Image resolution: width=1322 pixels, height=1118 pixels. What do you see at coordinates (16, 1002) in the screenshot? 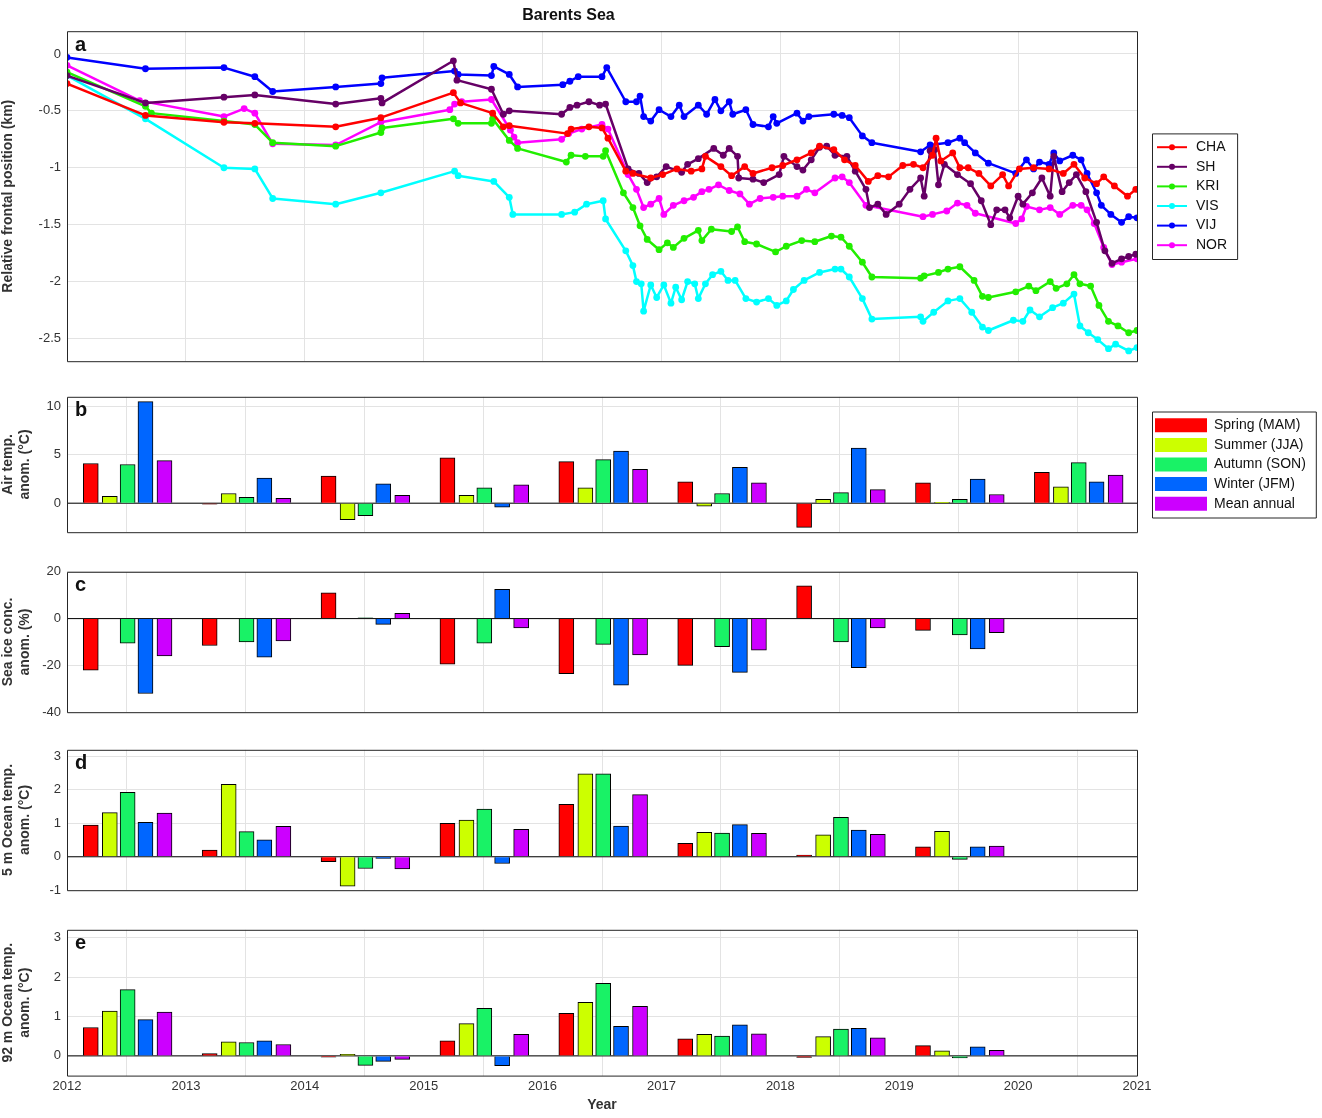
I see `y-axis-title: 92 m Ocean temp. anom. (°C)` at bounding box center [16, 1002].